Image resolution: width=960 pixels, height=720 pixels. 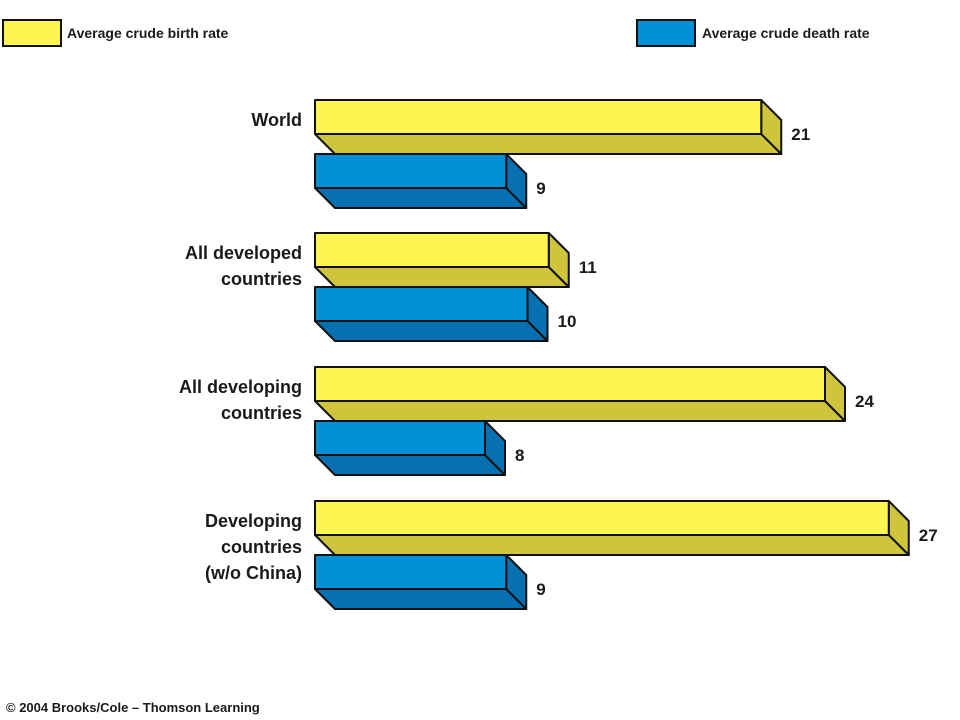 What do you see at coordinates (540, 589) in the screenshot?
I see `value-label-death-rate-3: 9` at bounding box center [540, 589].